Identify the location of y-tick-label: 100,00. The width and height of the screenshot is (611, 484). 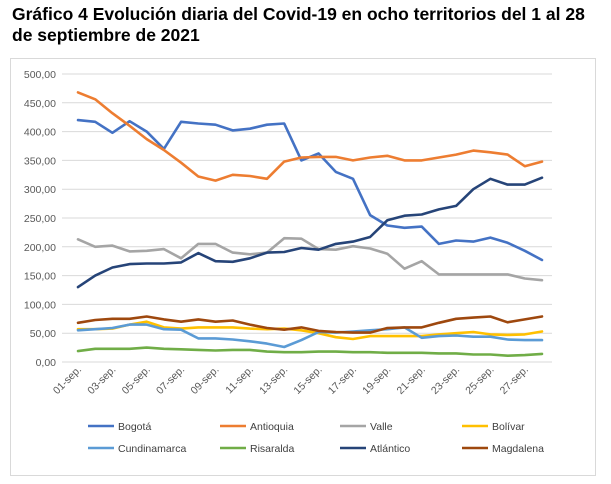
(40, 305).